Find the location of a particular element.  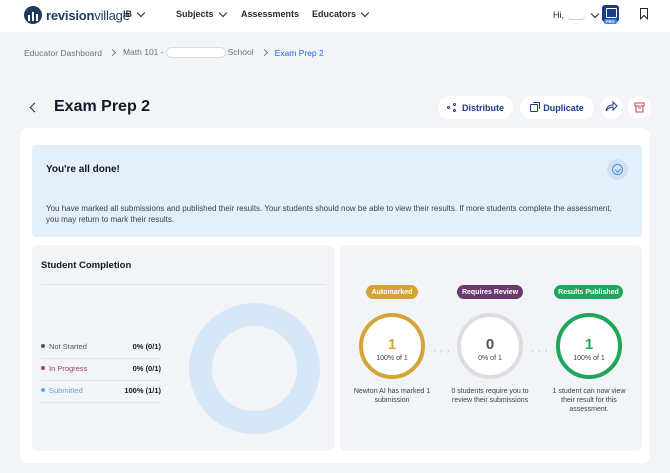

copy-icon is located at coordinates (535, 106).